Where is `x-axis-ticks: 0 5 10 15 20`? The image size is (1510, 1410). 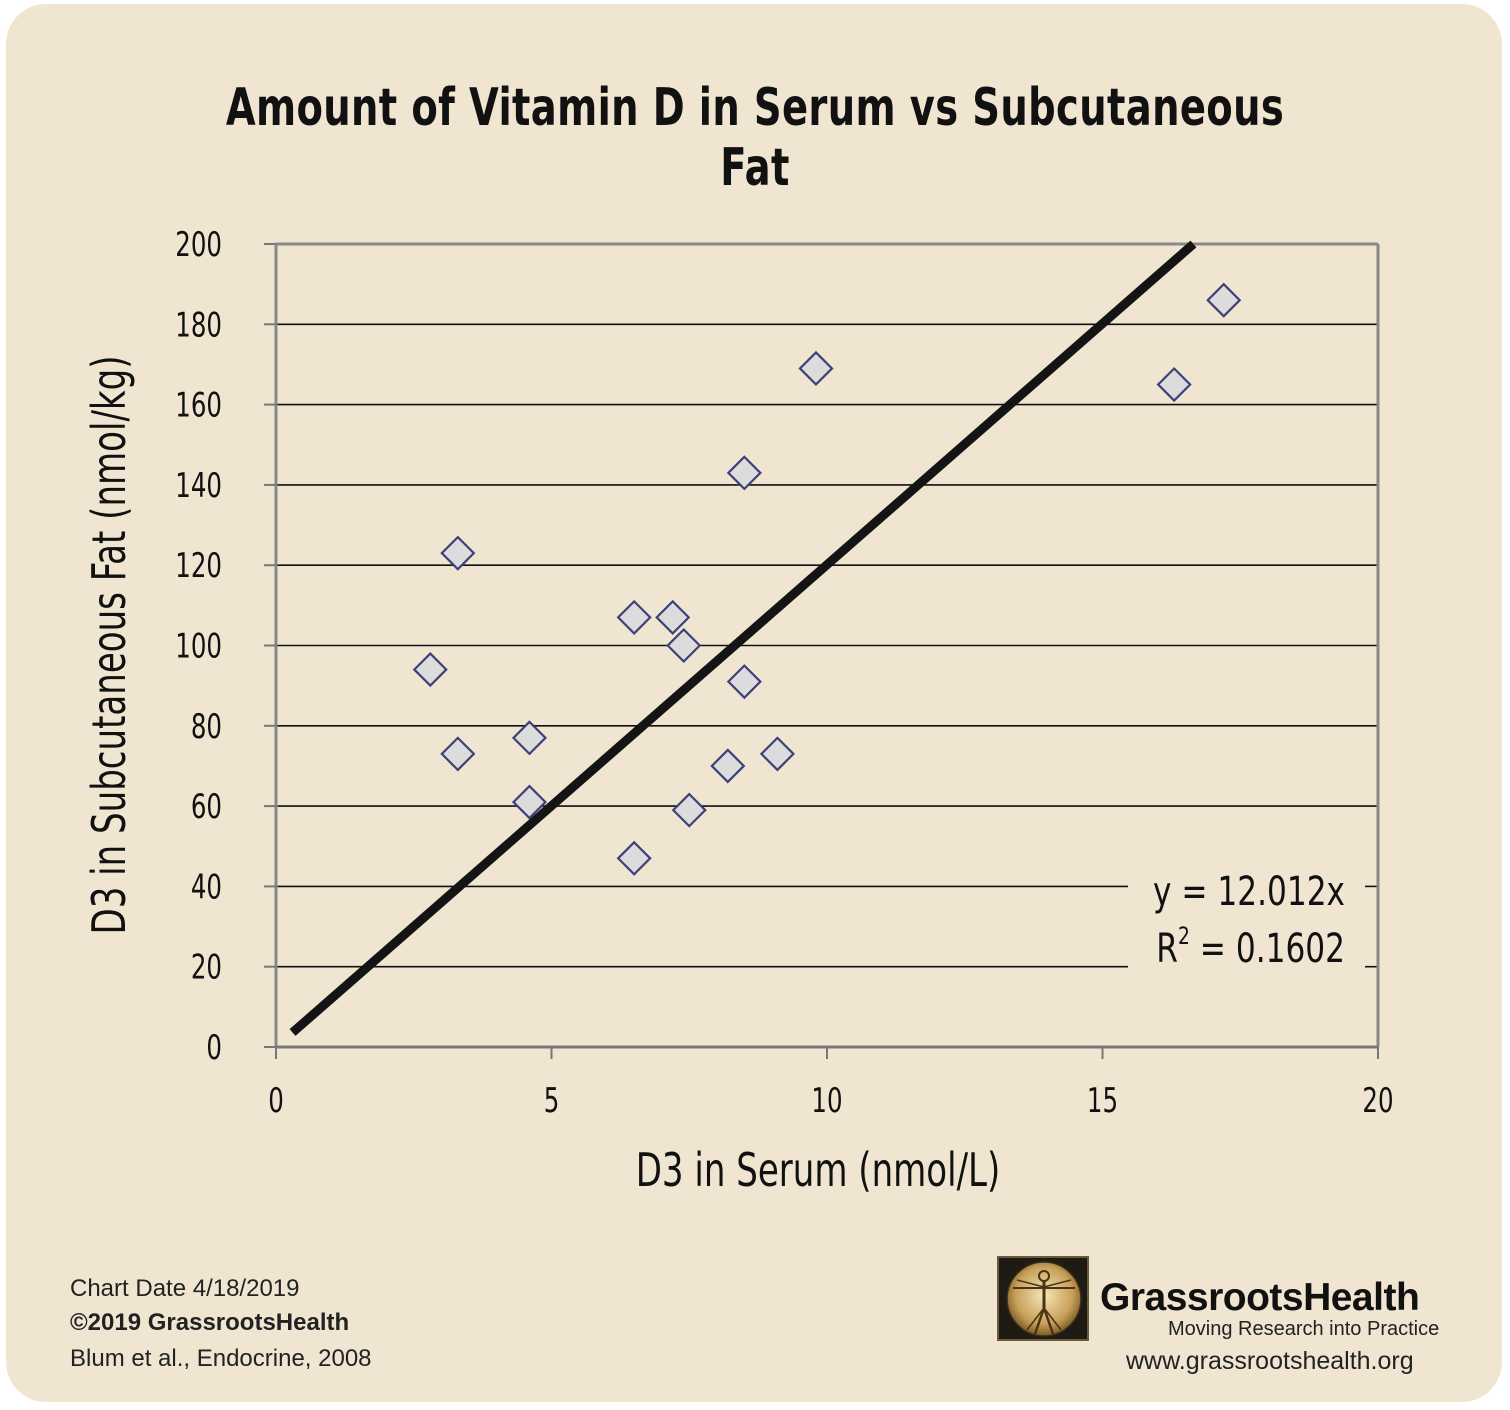 x-axis-ticks: 0 5 10 15 20 is located at coordinates (831, 1083).